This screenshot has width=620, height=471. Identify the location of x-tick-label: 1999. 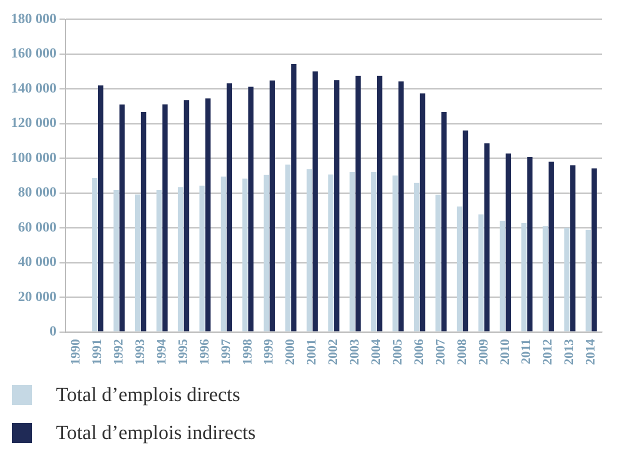
(268, 351).